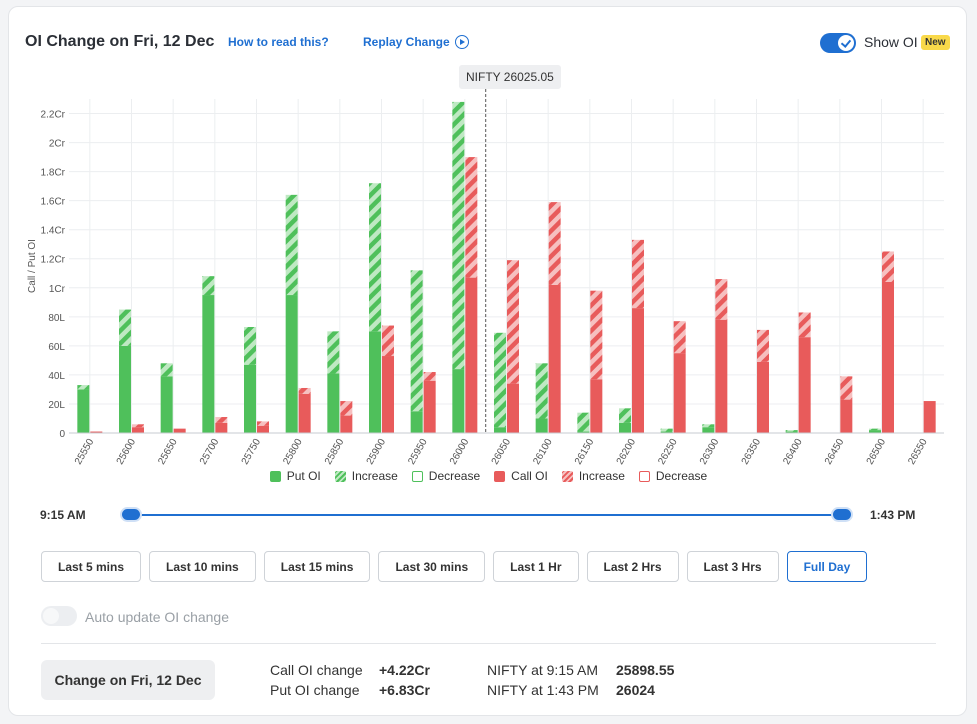  Describe the element at coordinates (317, 566) in the screenshot. I see `last-15-mins-button: Last 15 mins` at that location.